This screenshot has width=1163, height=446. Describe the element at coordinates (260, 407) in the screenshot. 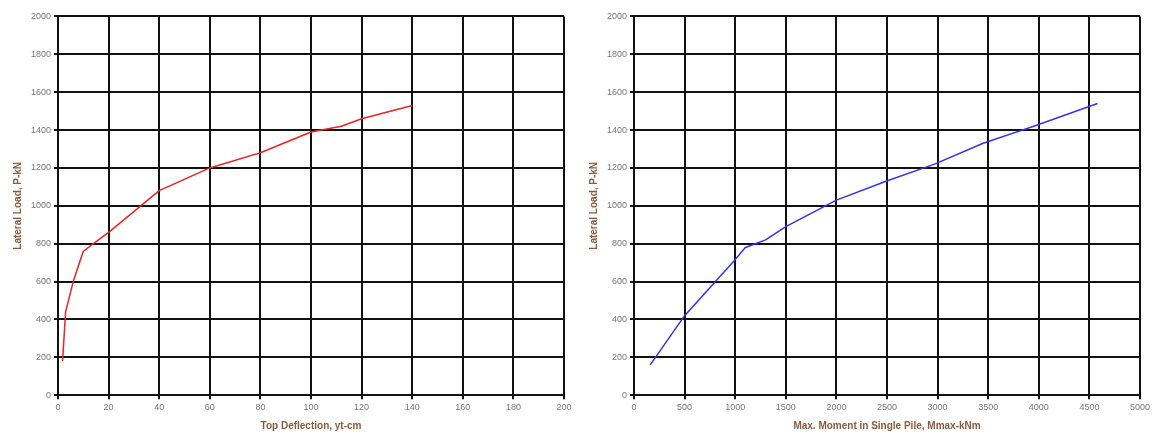

I see `x-tick-label: 80` at that location.